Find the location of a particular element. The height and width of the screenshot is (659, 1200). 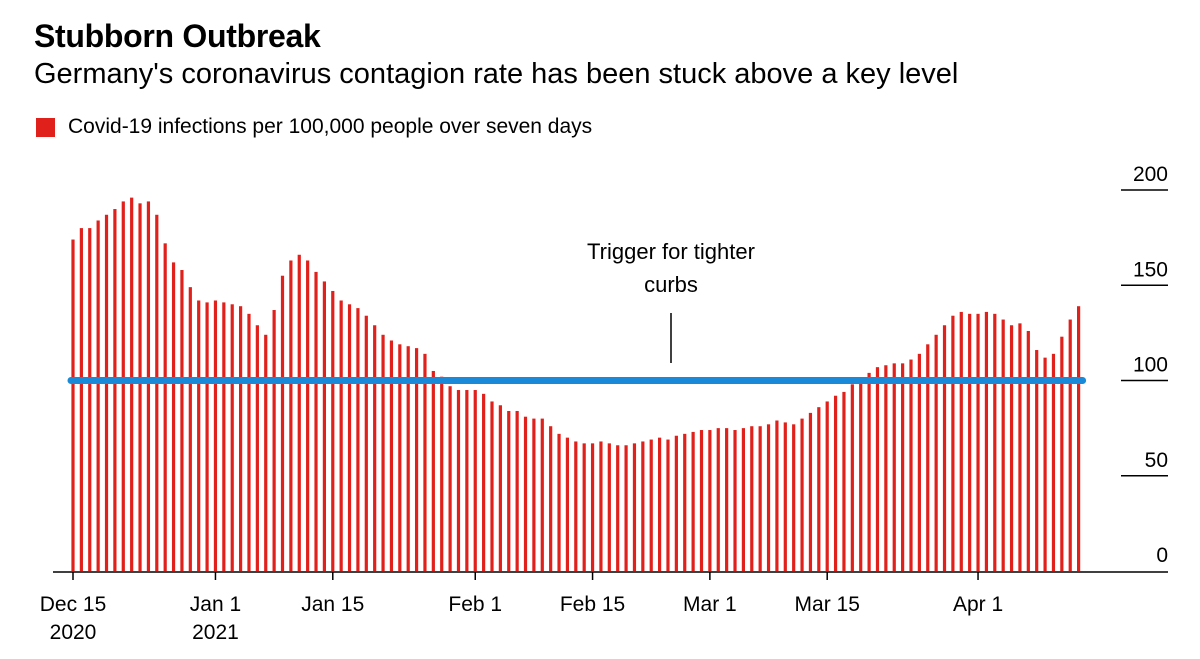

x-tick-label: Feb 1 is located at coordinates (475, 604).